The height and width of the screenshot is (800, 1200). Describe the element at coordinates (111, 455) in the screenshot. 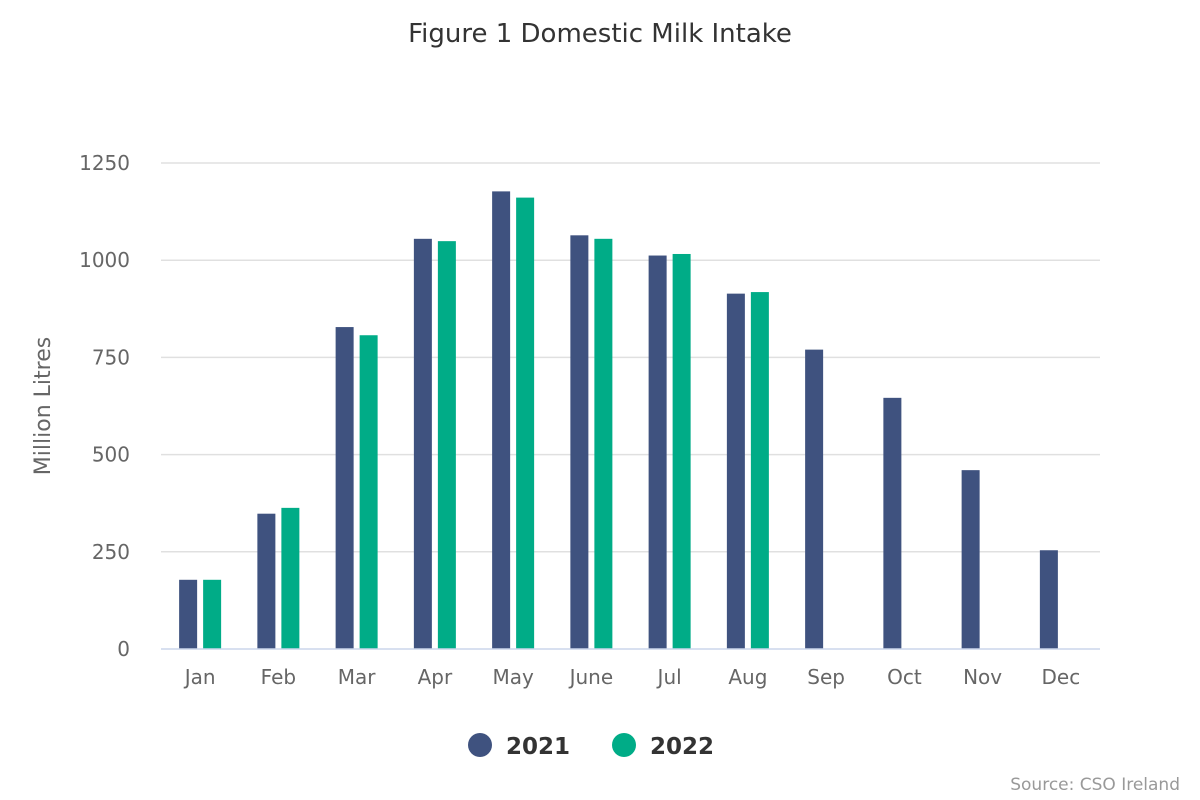

I see `y-tick-label: 500` at that location.